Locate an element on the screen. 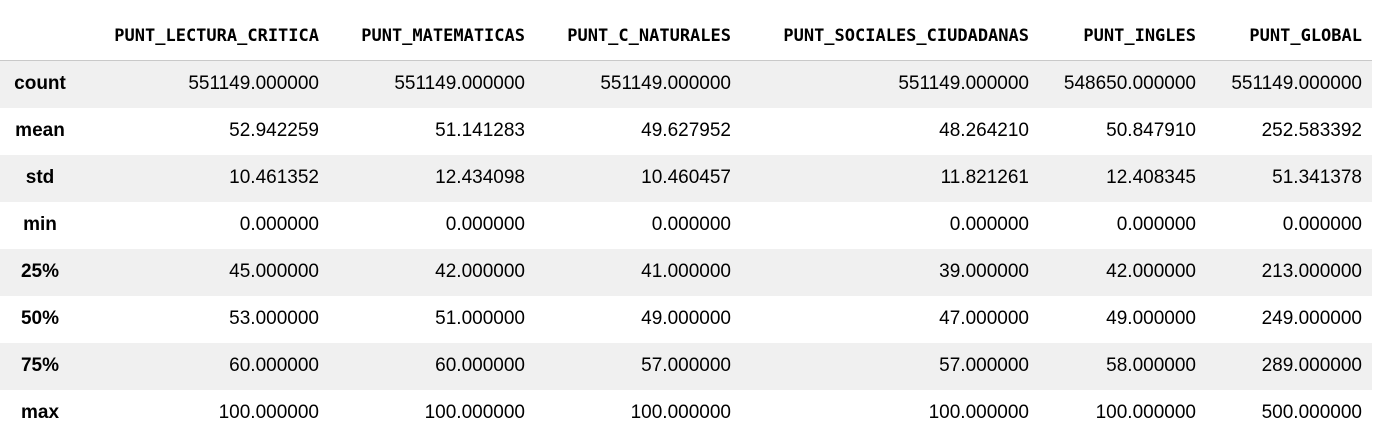  row-label: mean is located at coordinates (40, 130).